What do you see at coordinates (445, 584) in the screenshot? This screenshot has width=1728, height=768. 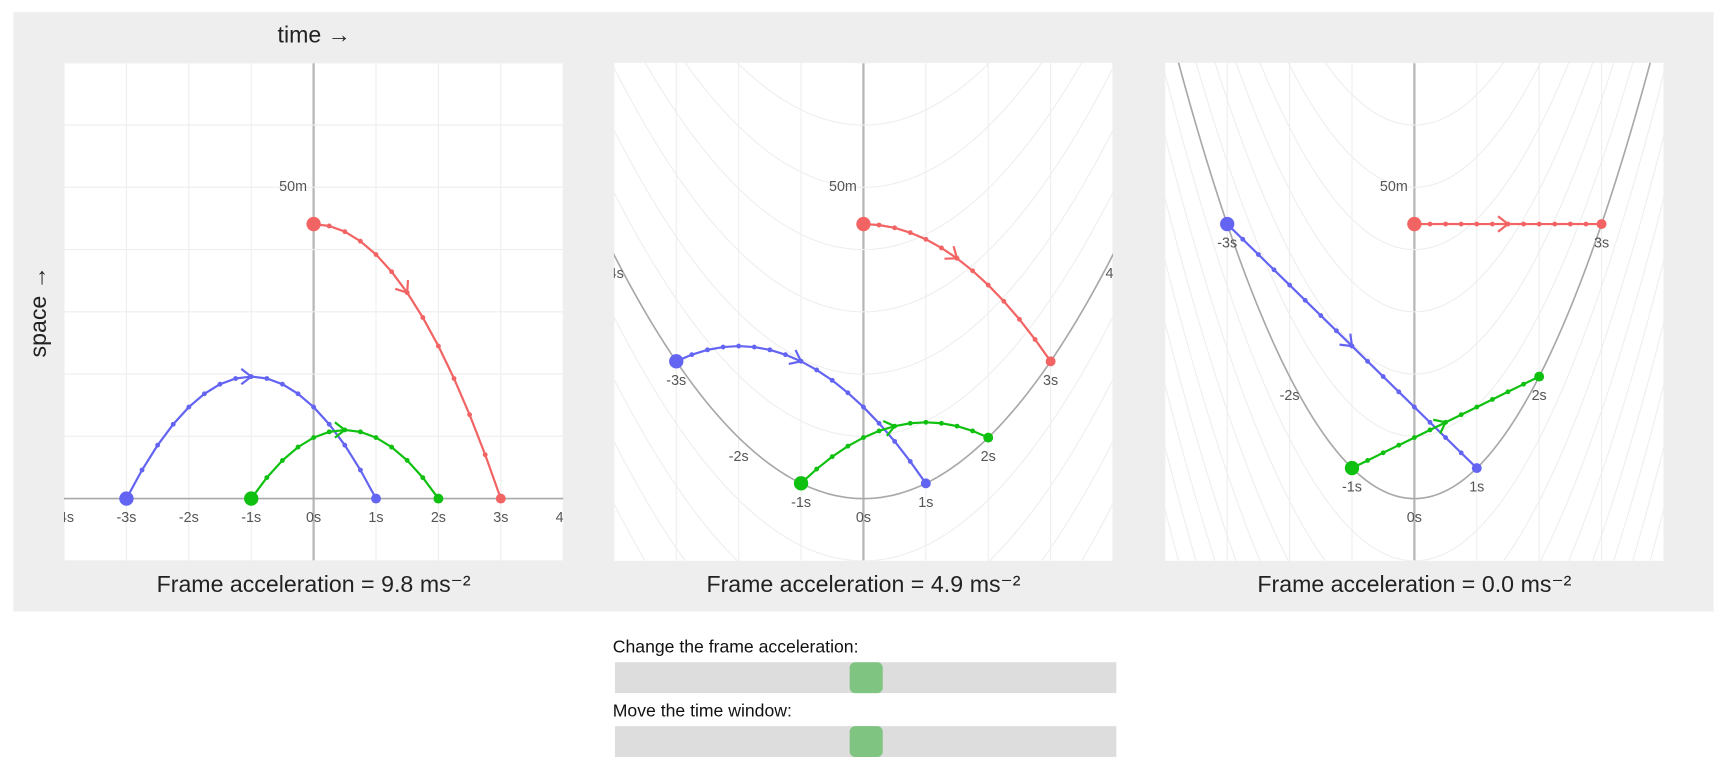 I see `caption-unit: ms⁻²` at bounding box center [445, 584].